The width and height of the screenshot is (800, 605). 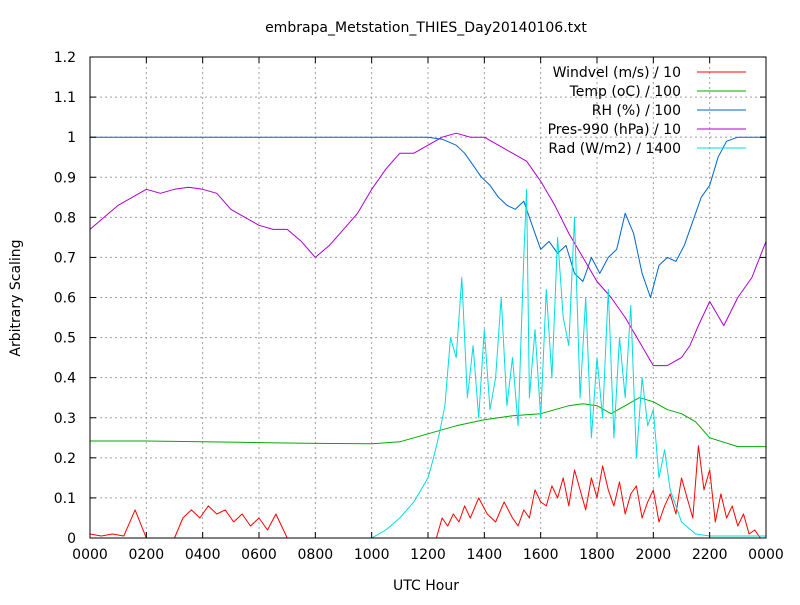 What do you see at coordinates (65, 178) in the screenshot?
I see `y-tick-label: 0.9` at bounding box center [65, 178].